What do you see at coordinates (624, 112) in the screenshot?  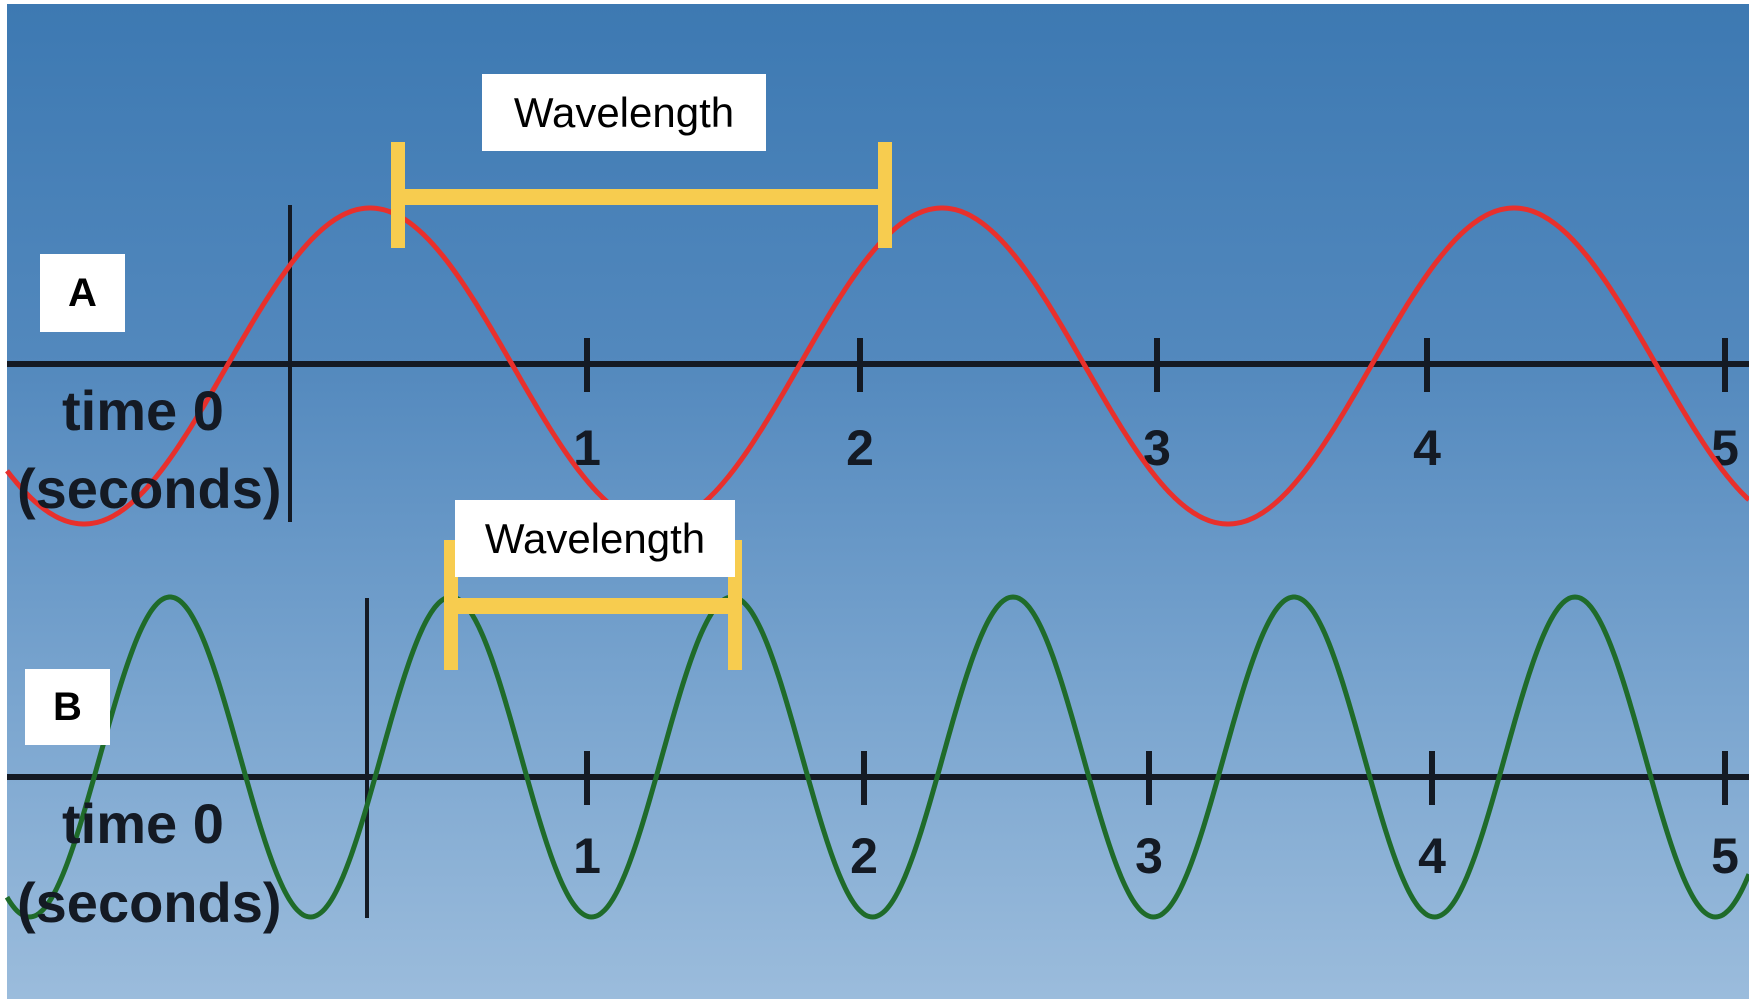 I see `panel-a-wavelength-label: Wavelength` at bounding box center [624, 112].